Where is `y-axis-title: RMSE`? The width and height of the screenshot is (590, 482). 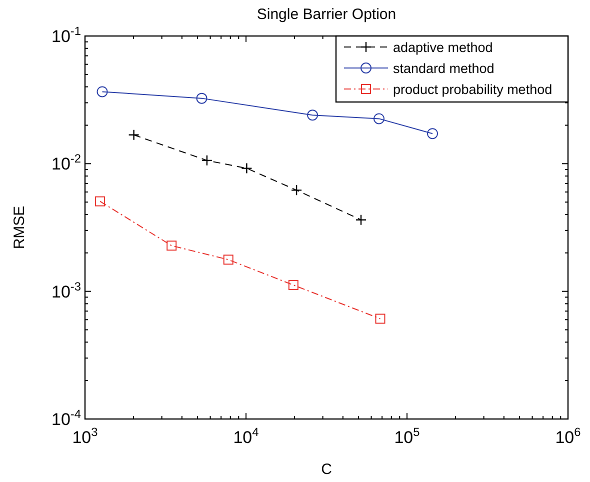 y-axis-title: RMSE is located at coordinates (19, 228).